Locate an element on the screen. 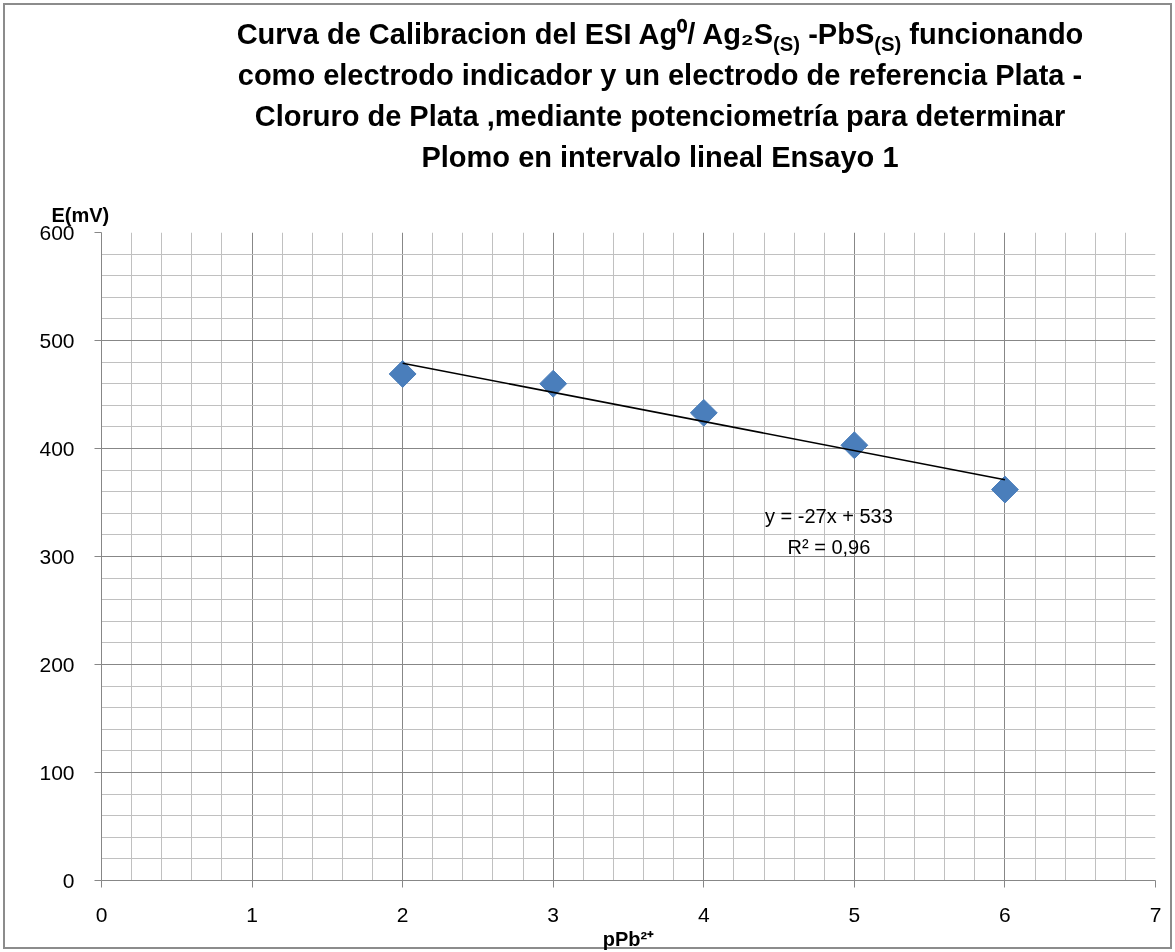 This screenshot has height=952, width=1175. y-tick-label: 200 is located at coordinates (57, 664).